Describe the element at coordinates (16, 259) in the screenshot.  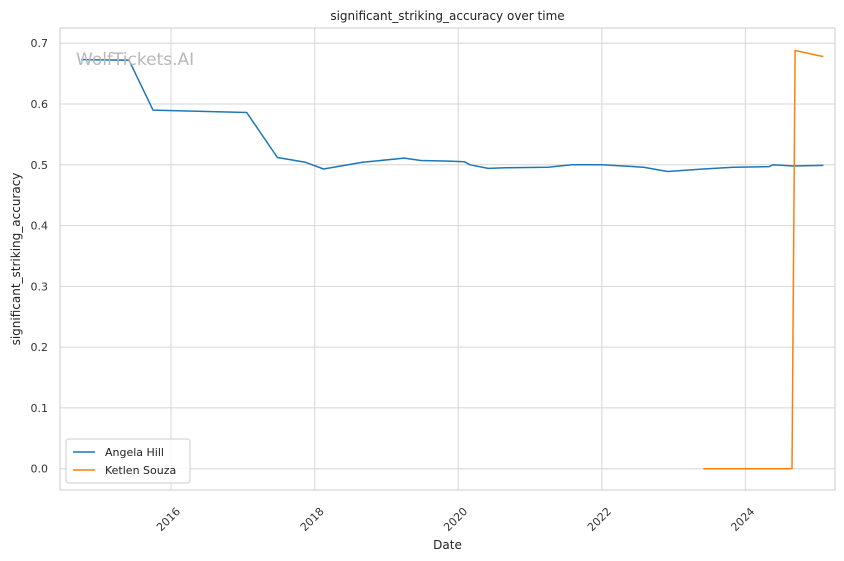
I see `y-axis-label: significant_striking_accuracy` at that location.